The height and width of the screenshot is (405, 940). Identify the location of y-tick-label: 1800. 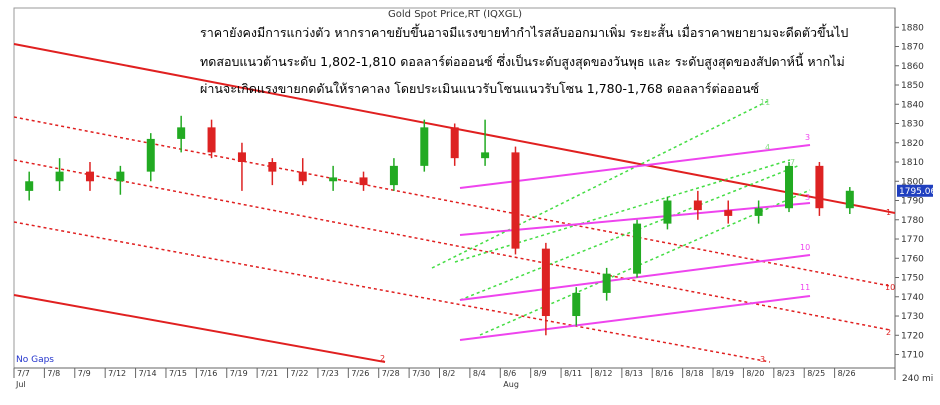
(912, 182).